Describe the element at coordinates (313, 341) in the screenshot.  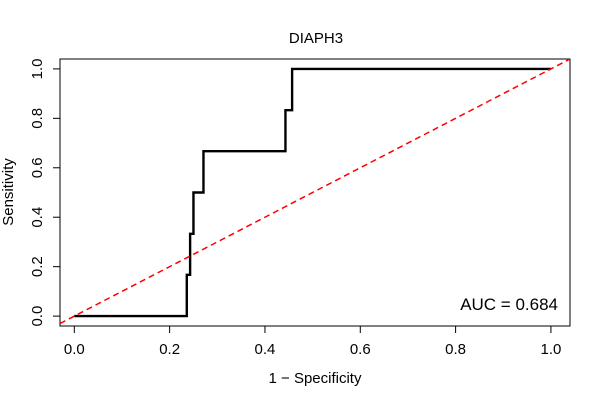
I see `x-axis: 0.0 0.2 0.4 0.6 0.8 1.0` at that location.